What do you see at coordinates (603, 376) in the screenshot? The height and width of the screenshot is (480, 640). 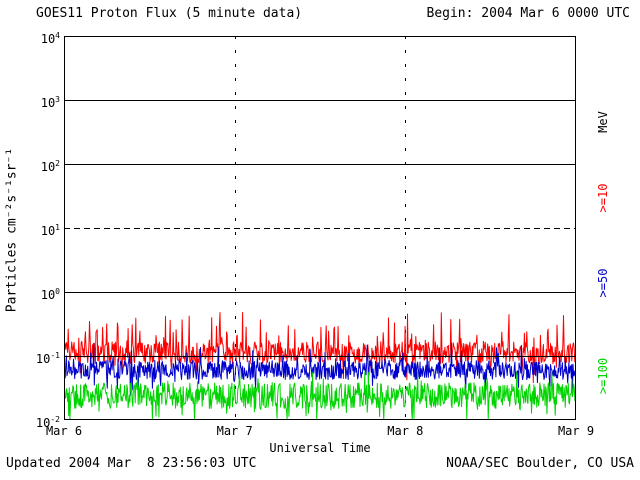 I see `series-label-ge100: >=100` at bounding box center [603, 376].